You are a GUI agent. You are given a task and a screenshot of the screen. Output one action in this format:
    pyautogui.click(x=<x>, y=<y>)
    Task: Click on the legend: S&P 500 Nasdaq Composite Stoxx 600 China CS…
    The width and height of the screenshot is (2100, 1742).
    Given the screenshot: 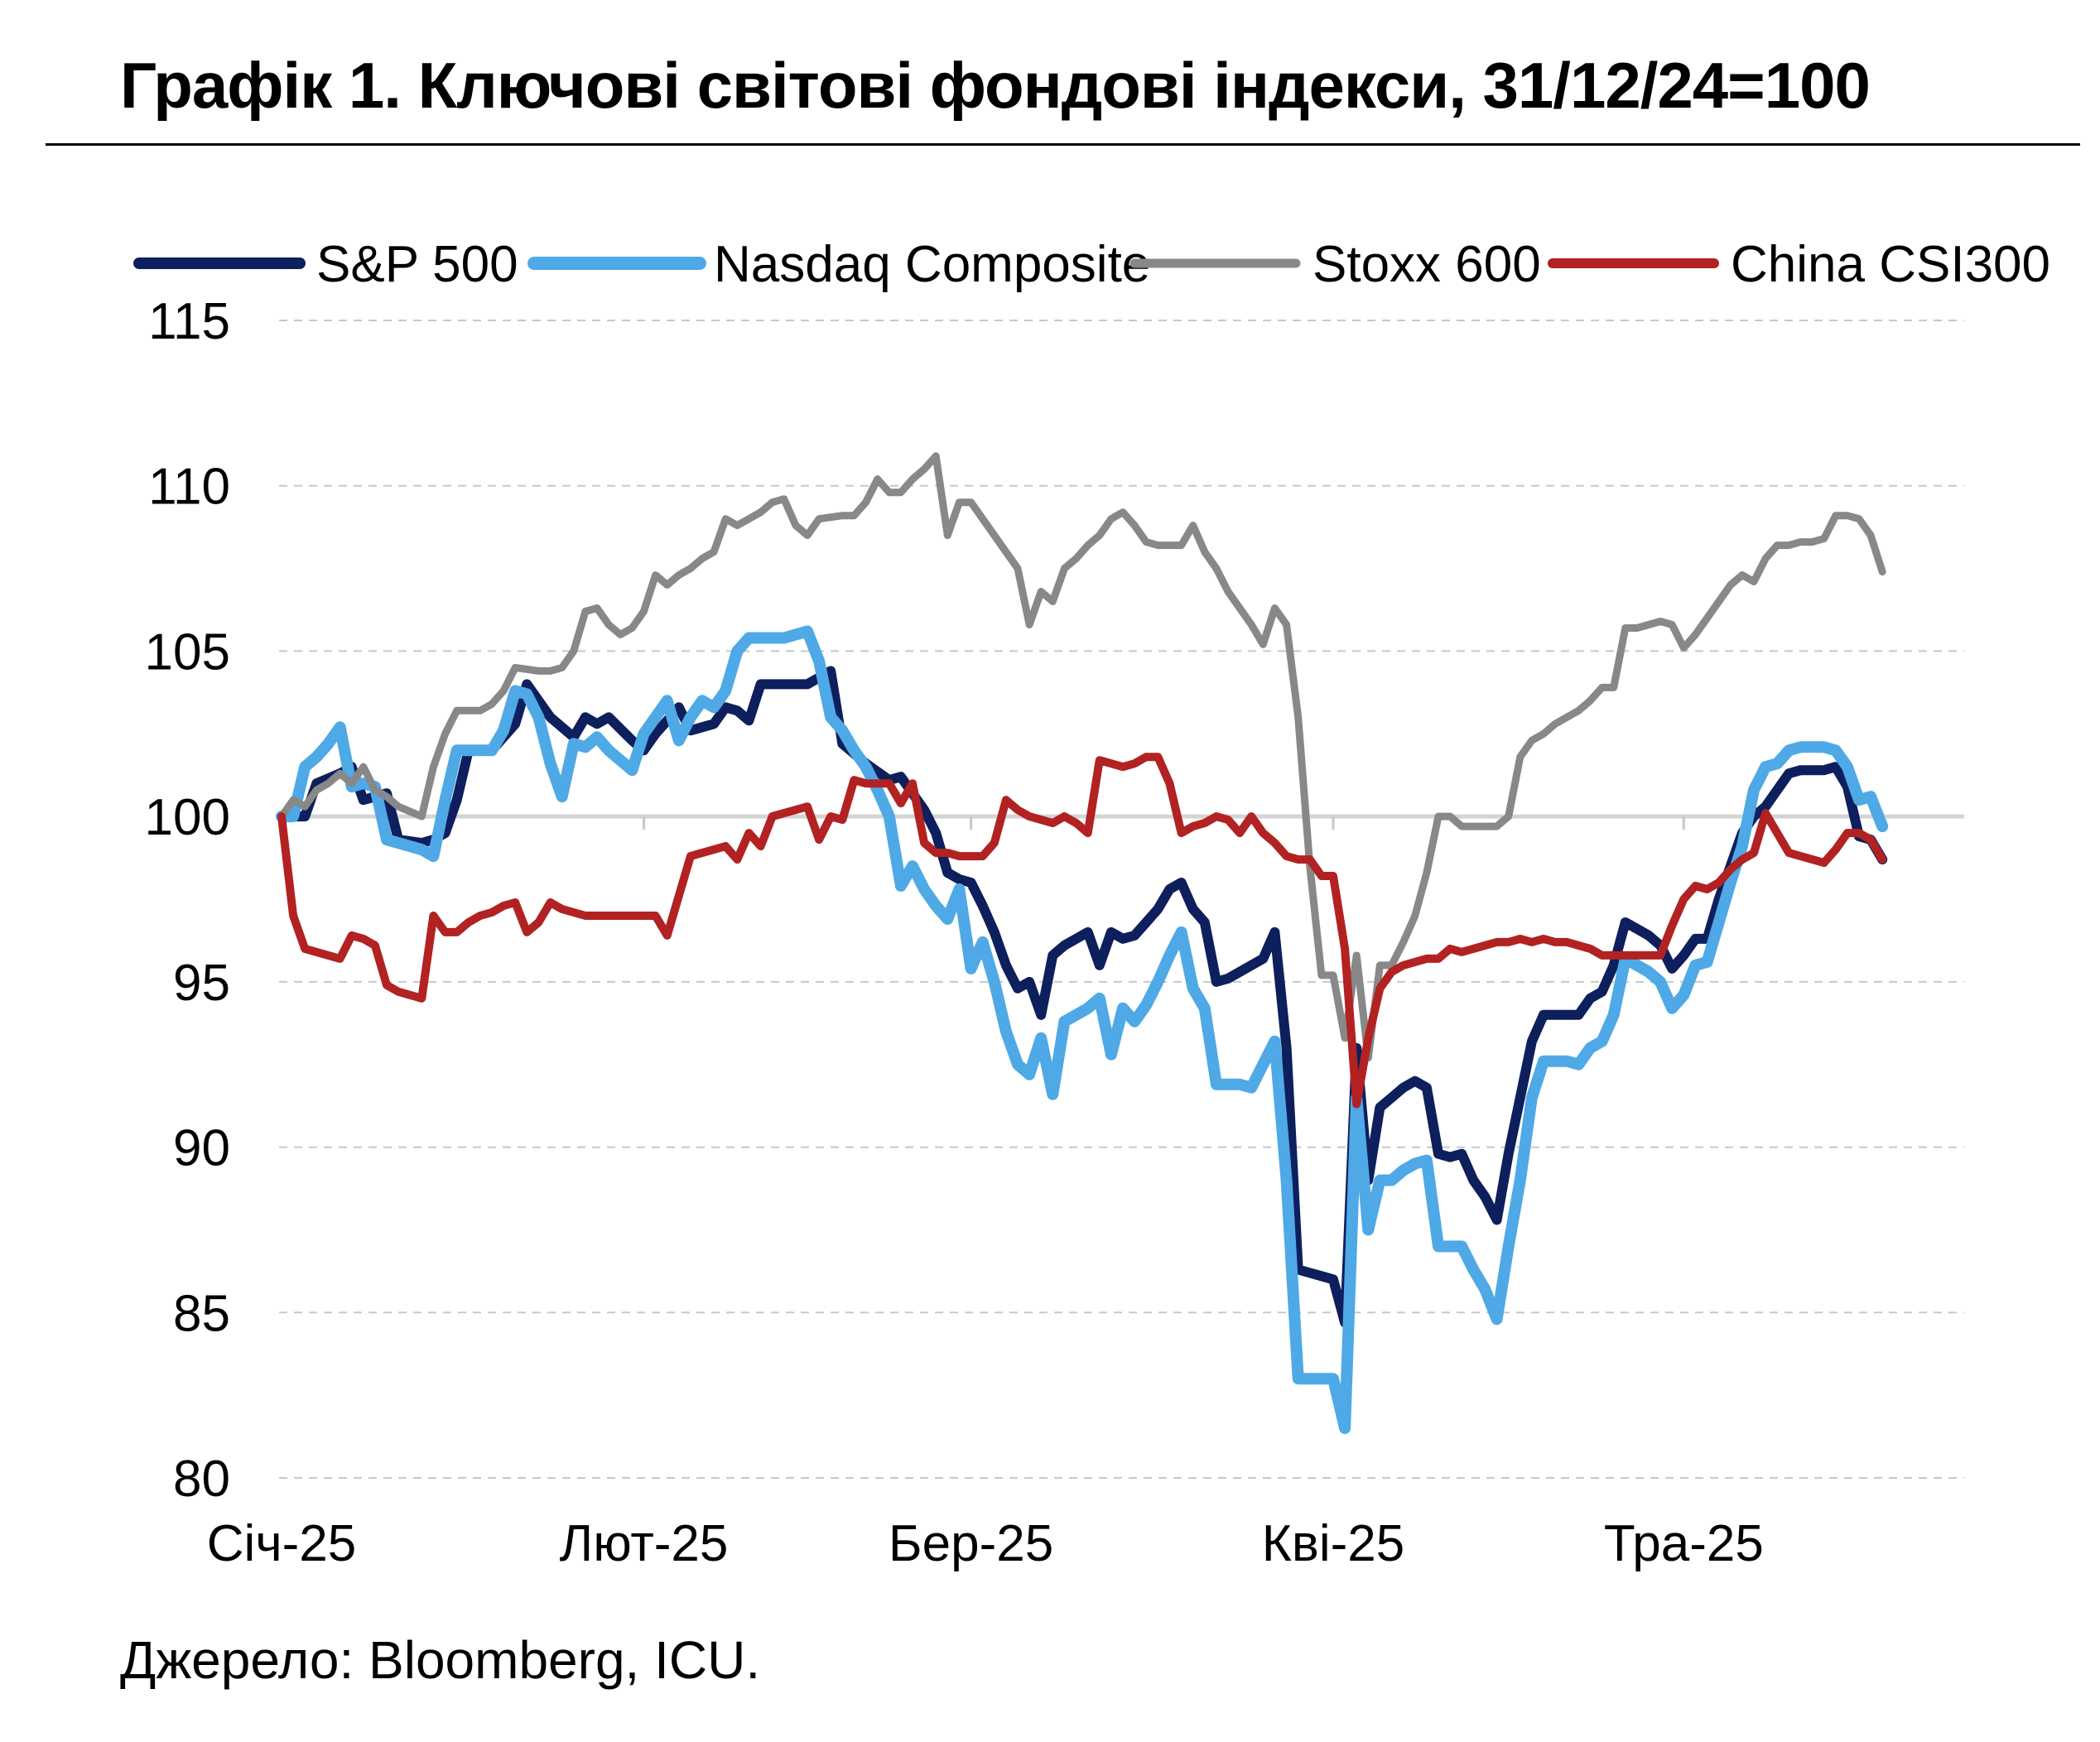 What is the action you would take?
    pyautogui.click(x=1091, y=264)
    